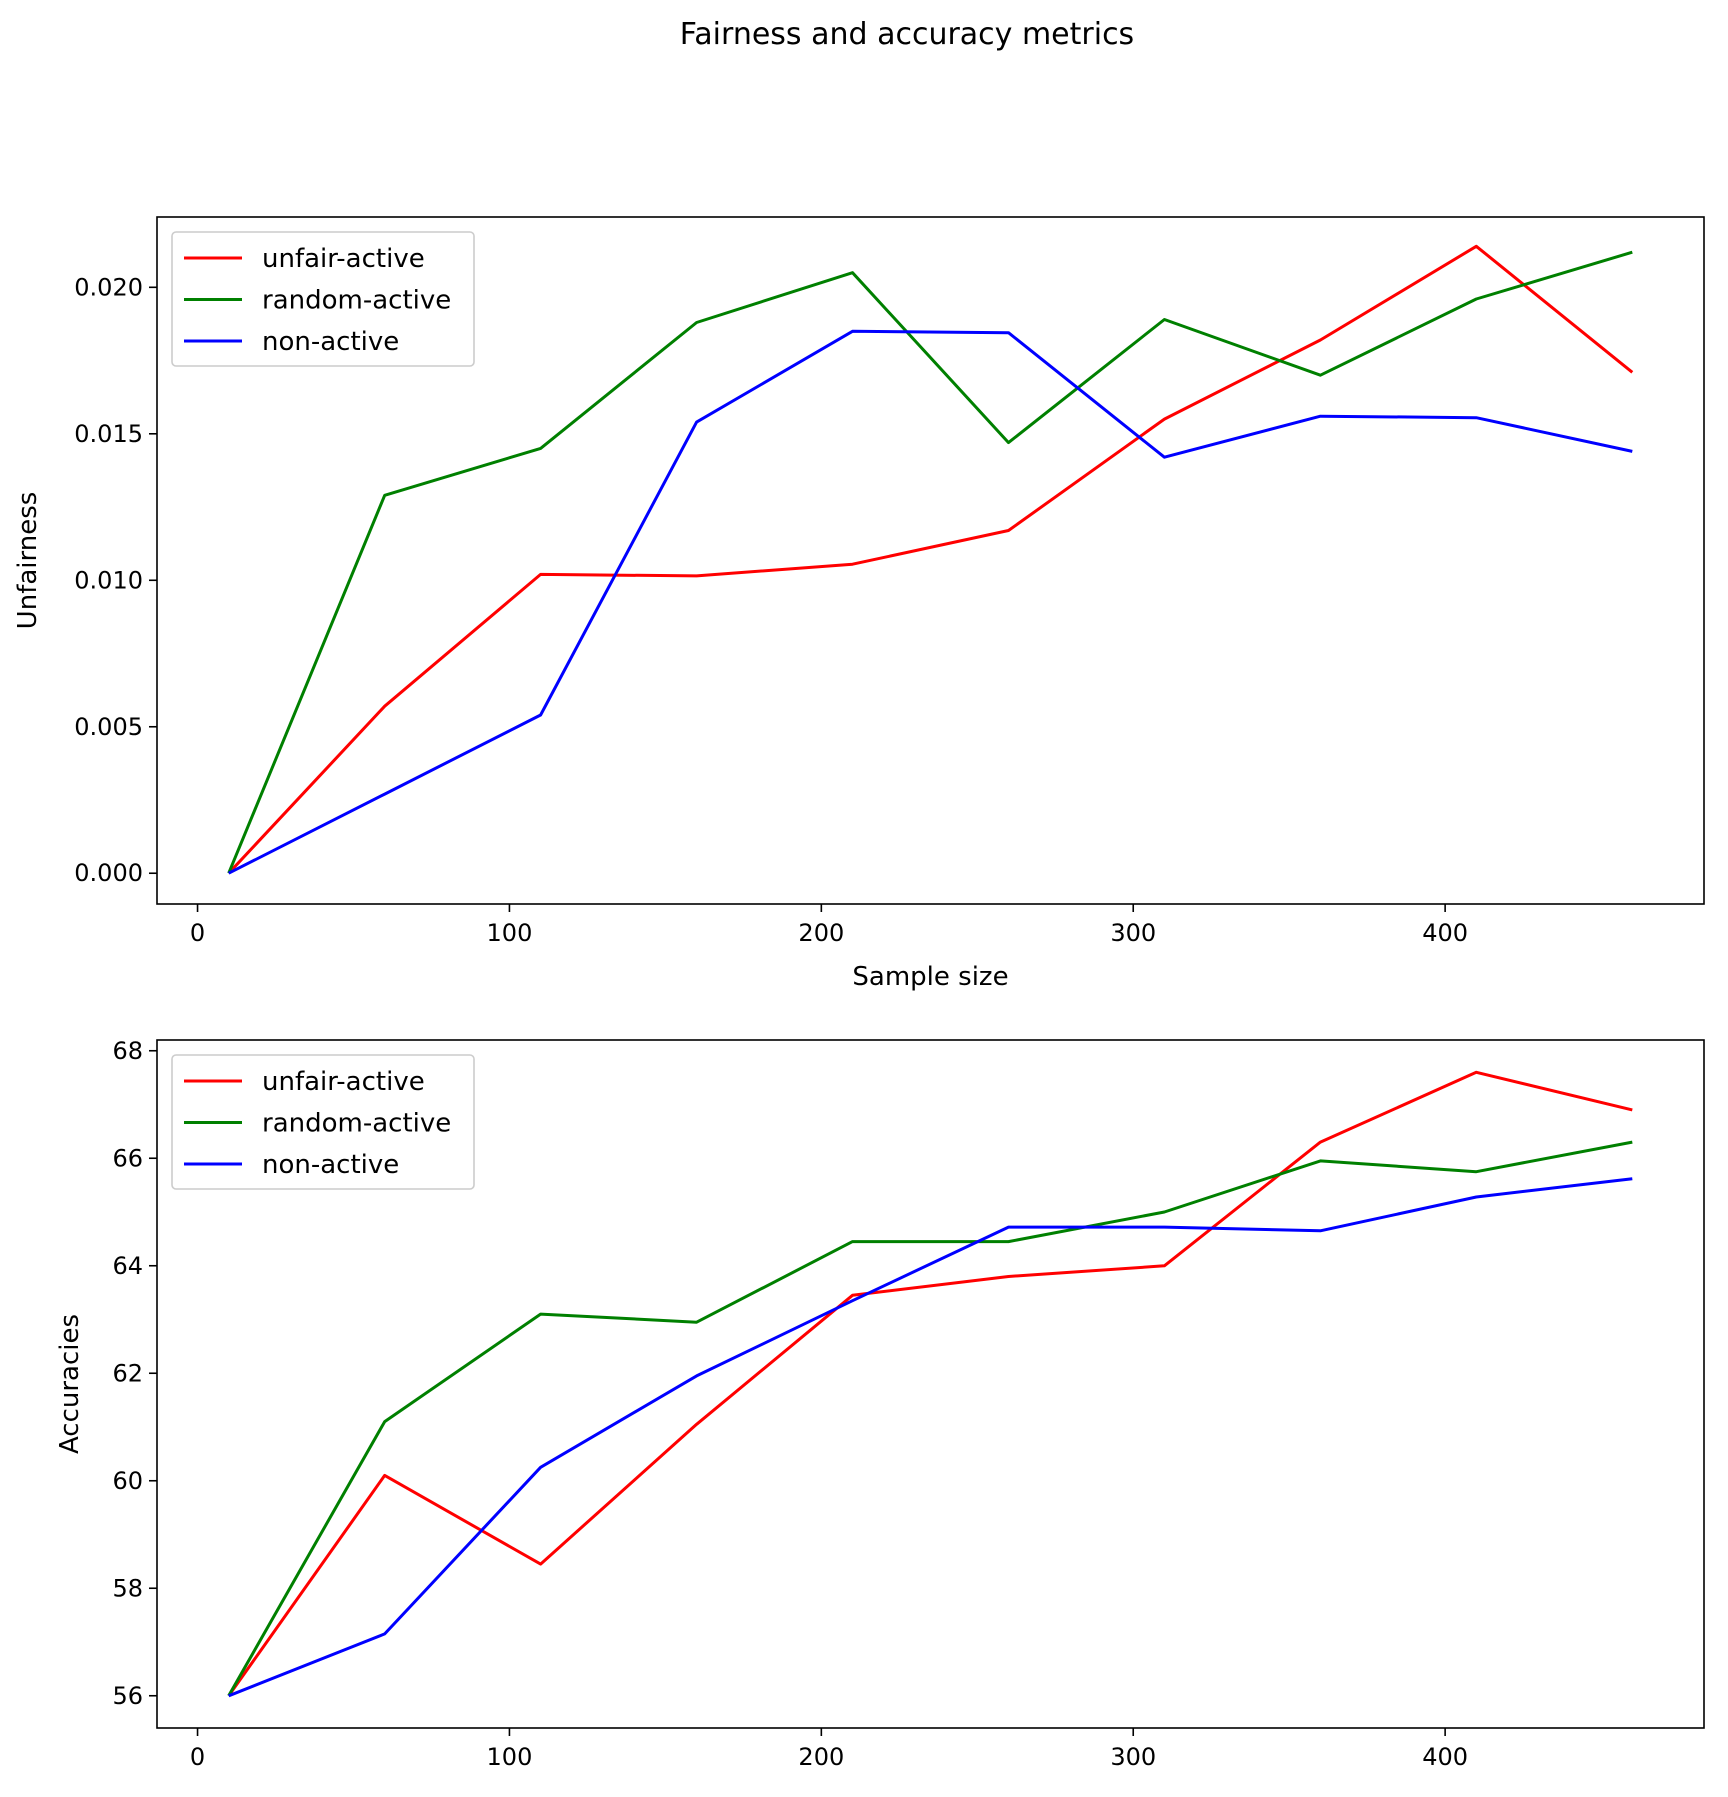 Image resolution: width=1728 pixels, height=1797 pixels. Describe the element at coordinates (108, 434) in the screenshot. I see `y-tick-label: 0.015` at that location.